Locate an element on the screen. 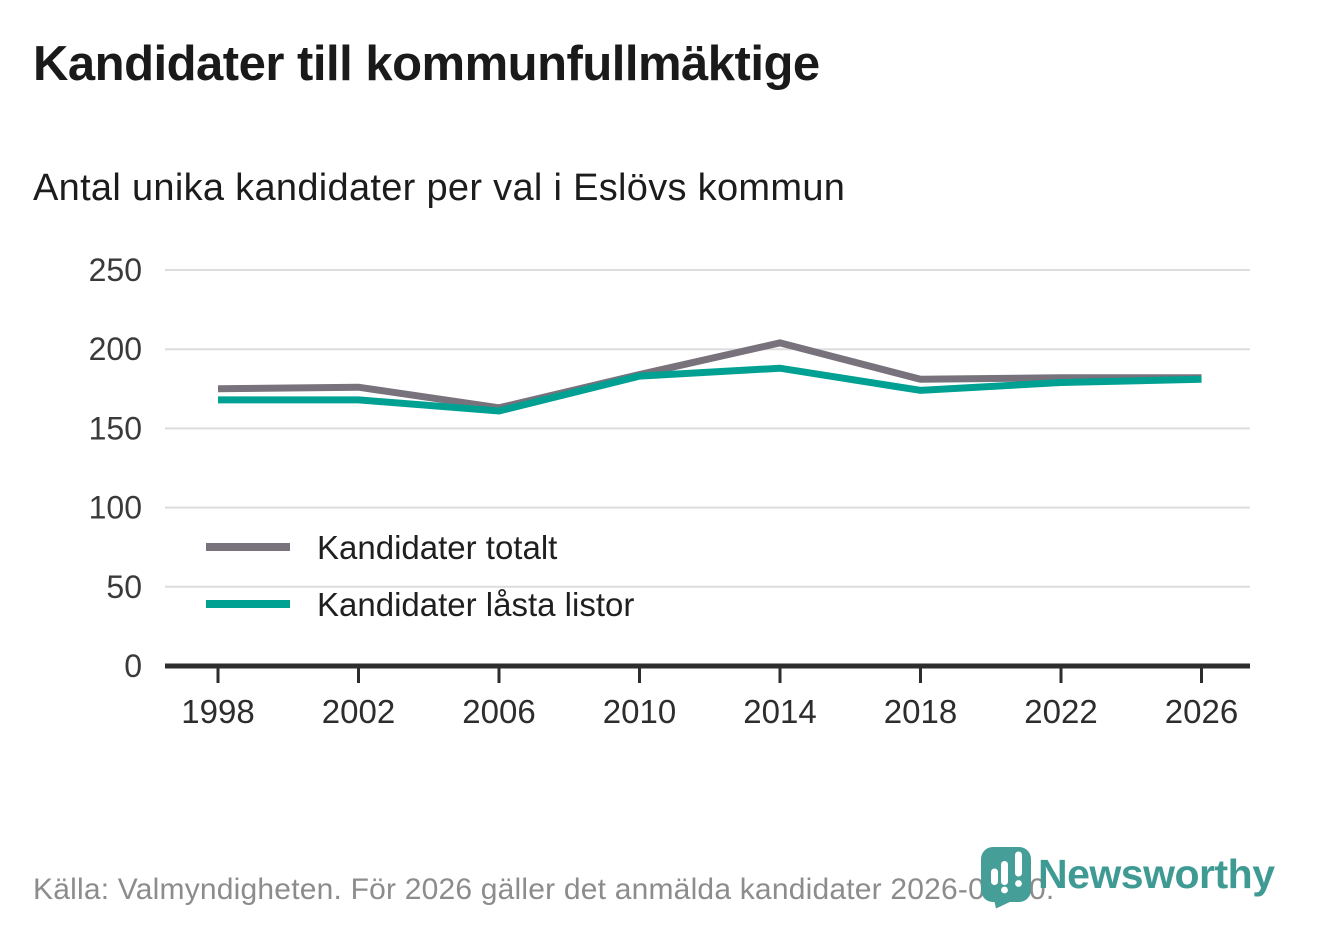  series-line-kandidater-l-sta-listor is located at coordinates (710, 389).